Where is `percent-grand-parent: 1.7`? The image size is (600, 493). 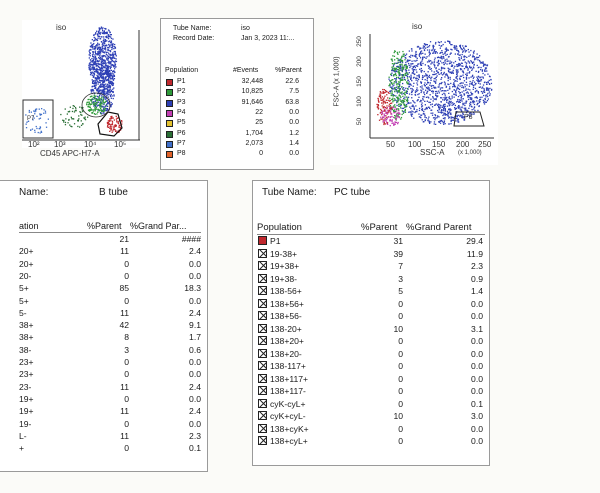 percent-grand-parent: 1.7 is located at coordinates (195, 337).